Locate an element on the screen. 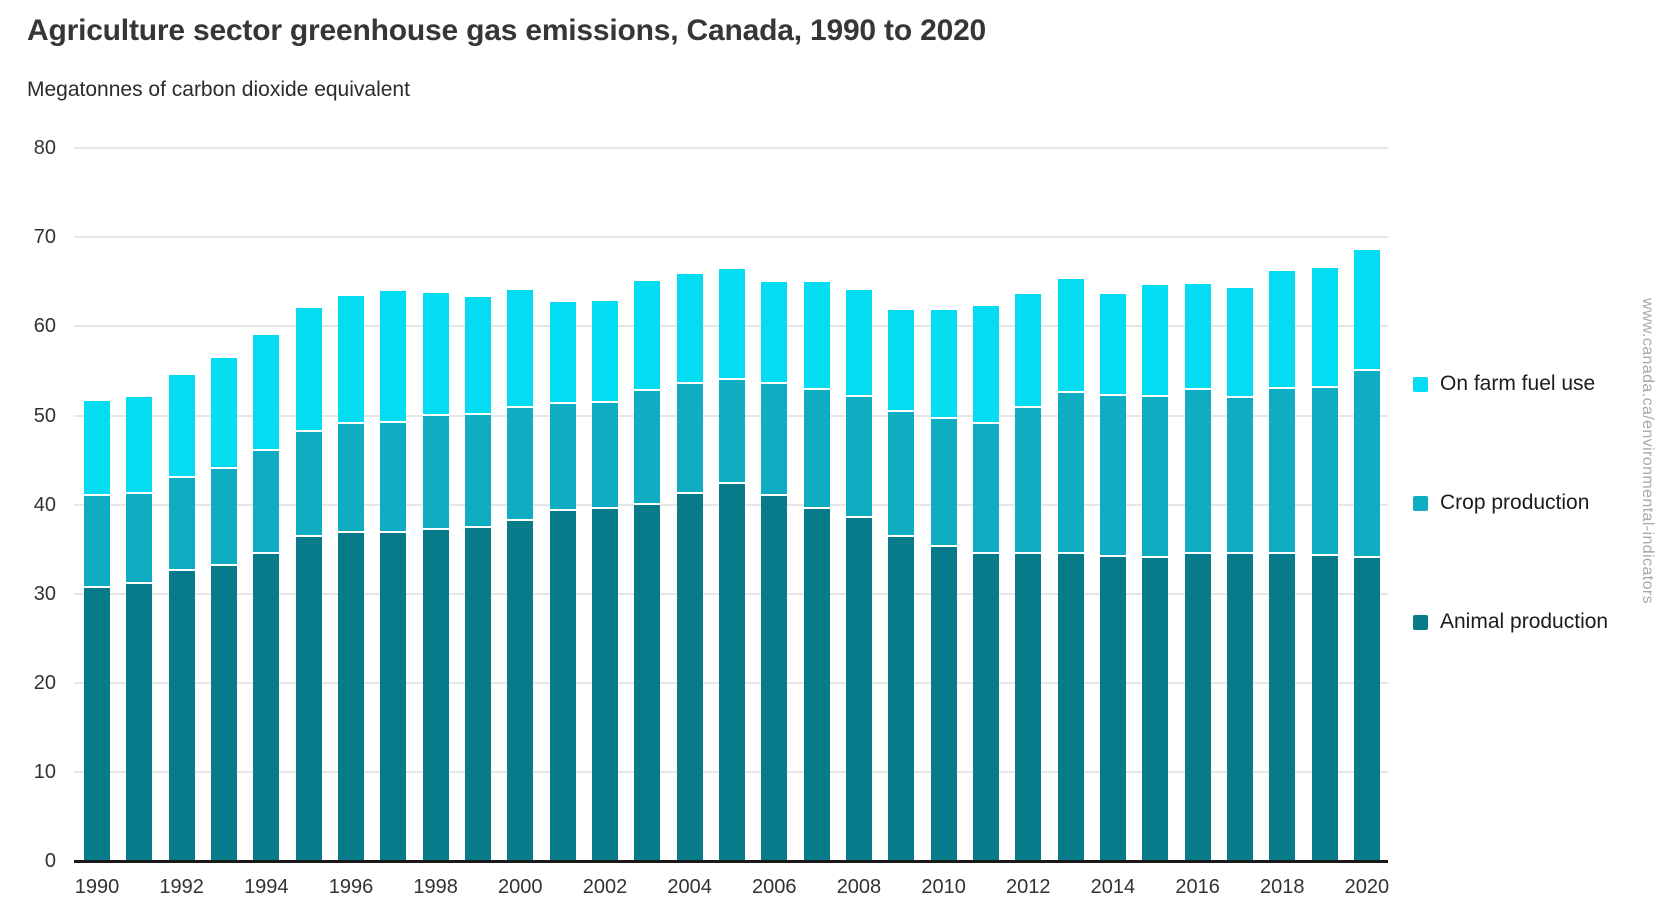 Image resolution: width=1672 pixels, height=914 pixels. bar-segment-2003-crop-production is located at coordinates (647, 448).